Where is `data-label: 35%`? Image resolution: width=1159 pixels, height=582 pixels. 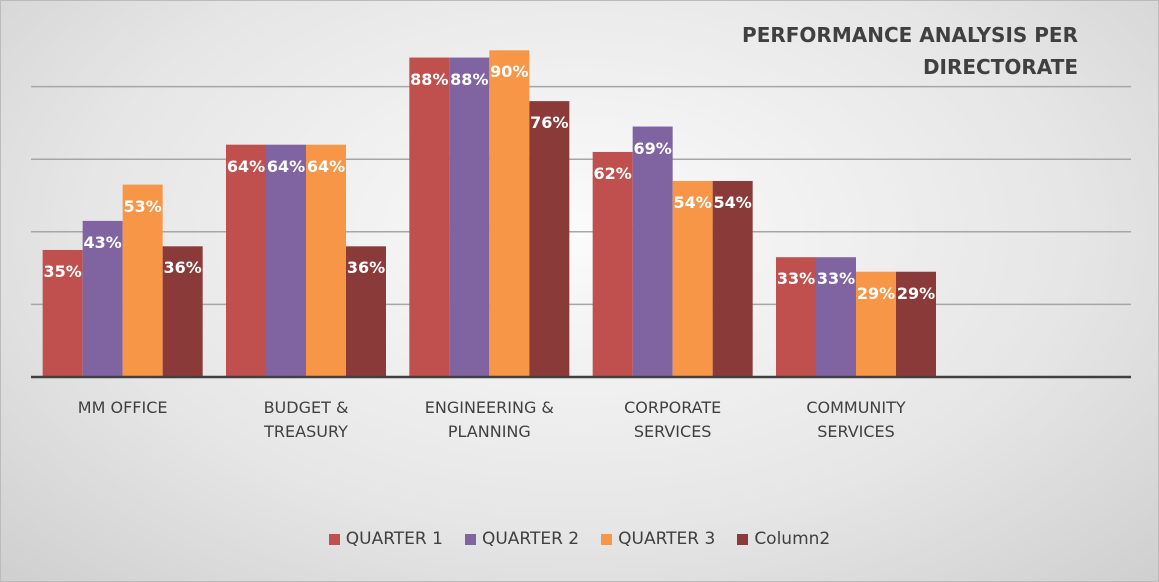
data-label: 35% is located at coordinates (62, 271).